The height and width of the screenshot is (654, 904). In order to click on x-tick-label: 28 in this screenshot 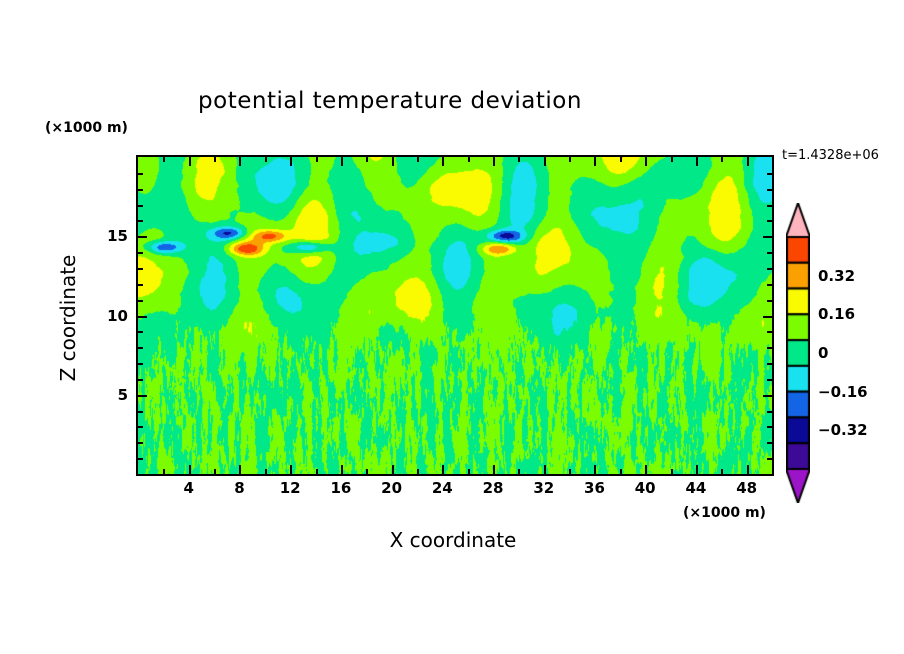, I will do `click(493, 488)`.